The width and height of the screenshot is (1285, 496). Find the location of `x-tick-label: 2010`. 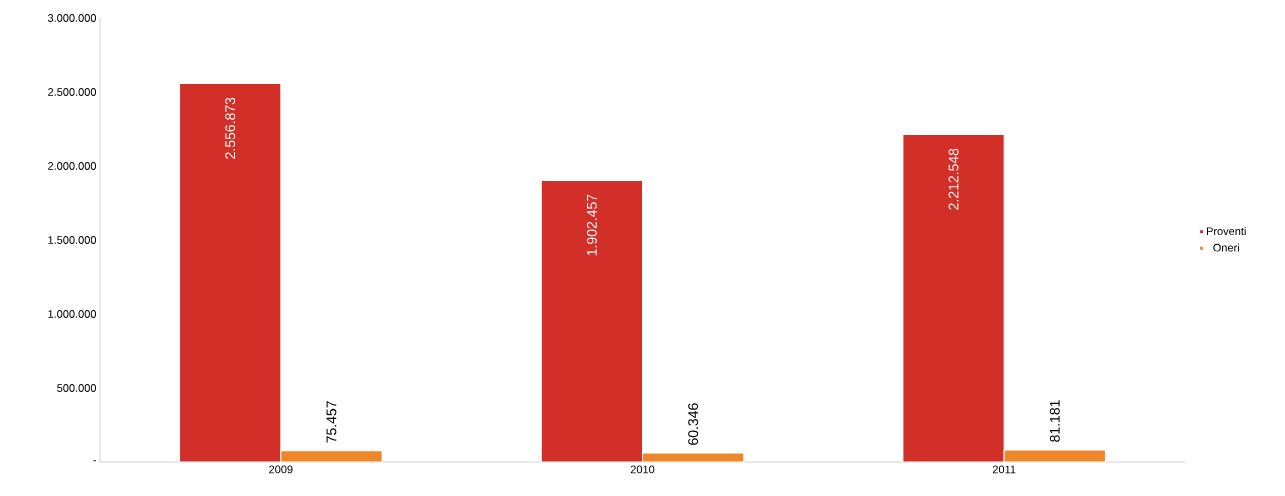

x-tick-label: 2010 is located at coordinates (642, 469).